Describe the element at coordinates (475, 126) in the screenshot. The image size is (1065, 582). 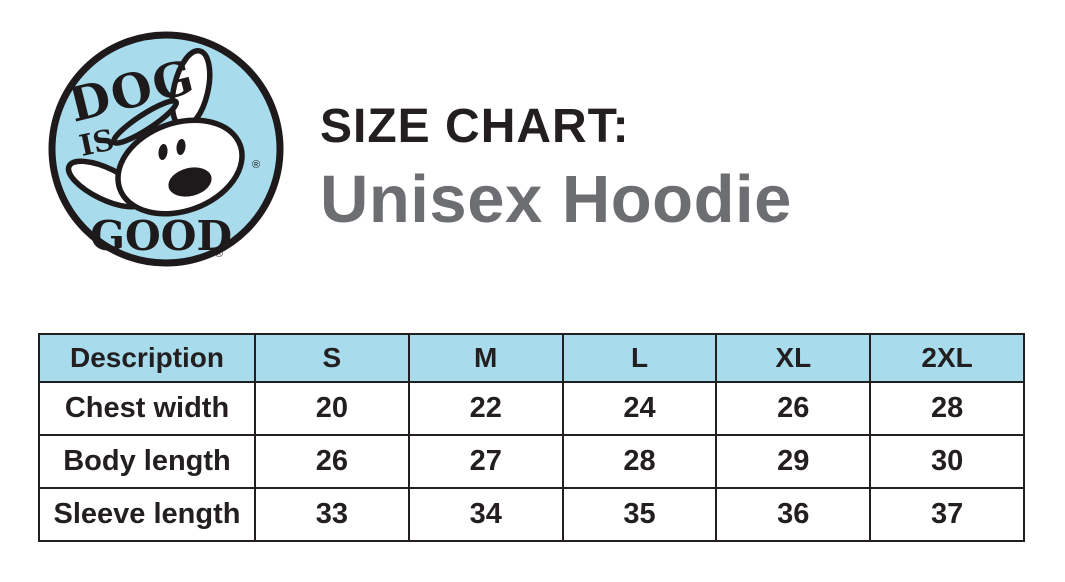
I see `page-title: SIZE CHART:` at that location.